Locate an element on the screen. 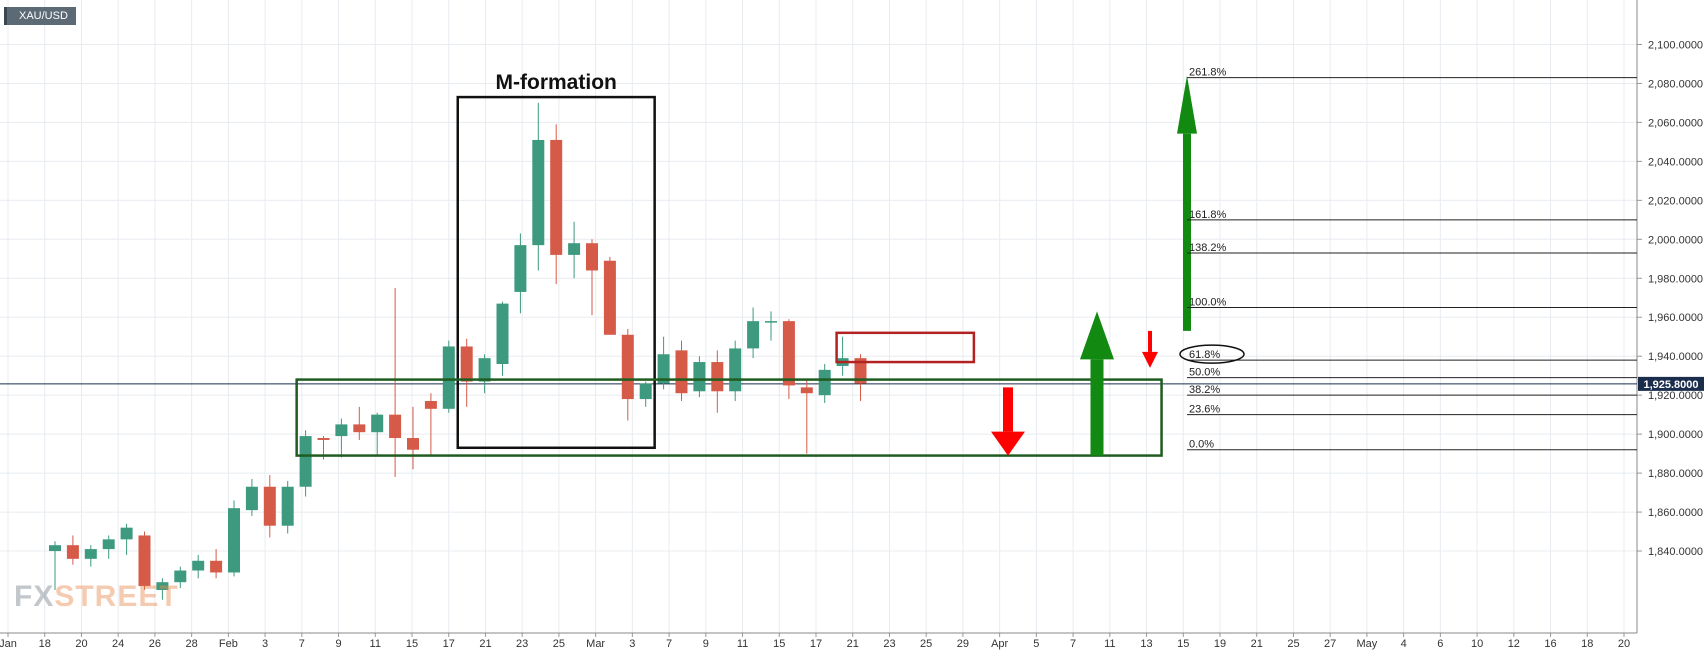 Image resolution: width=1707 pixels, height=655 pixels. x-tick-label: Apr is located at coordinates (999, 644).